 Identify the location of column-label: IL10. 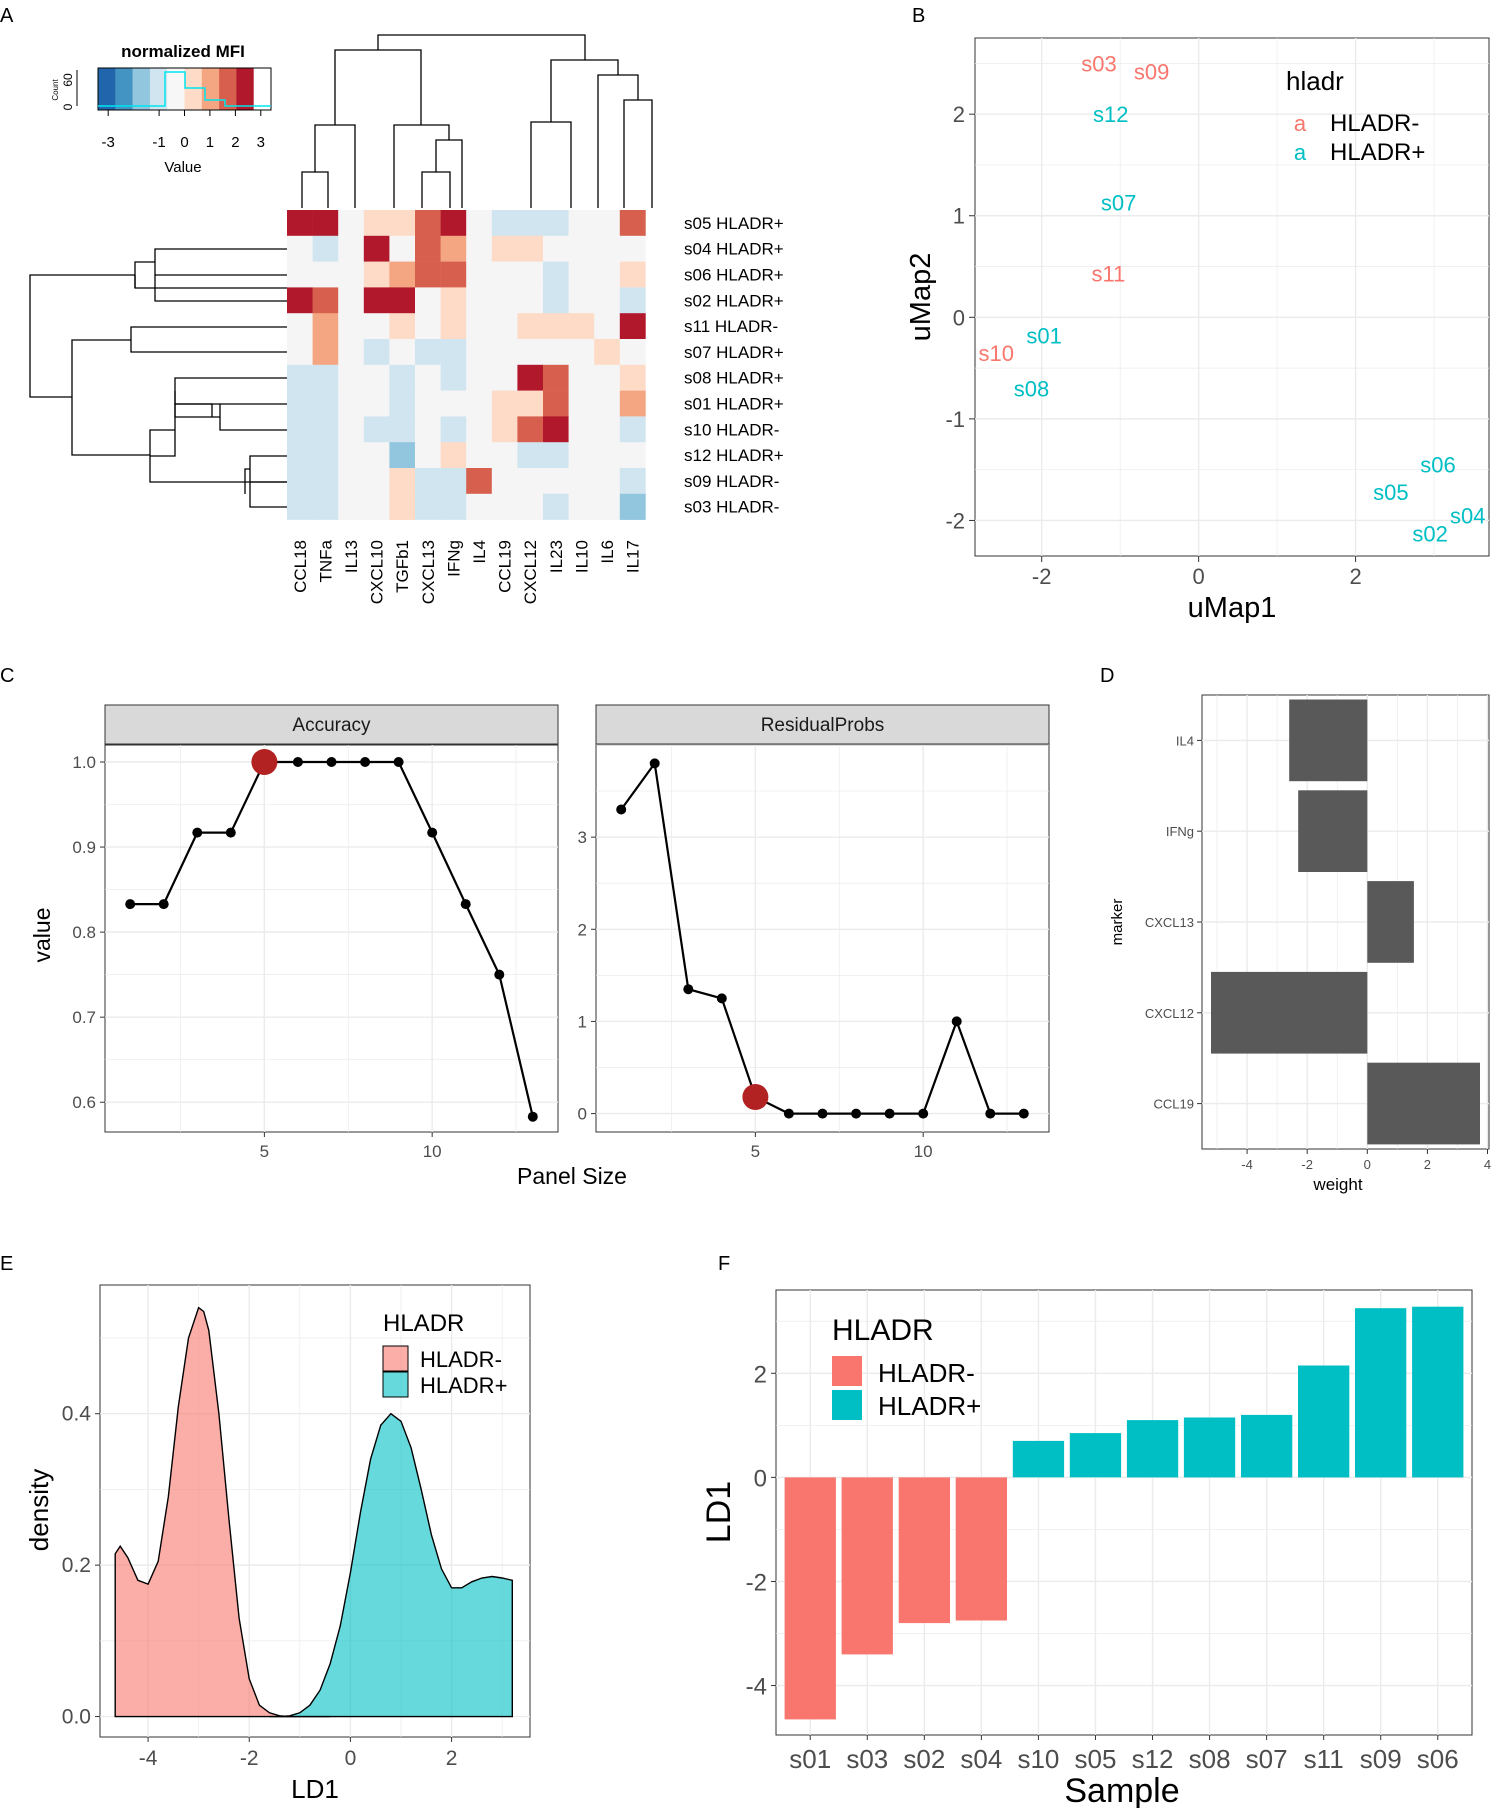
(581, 556).